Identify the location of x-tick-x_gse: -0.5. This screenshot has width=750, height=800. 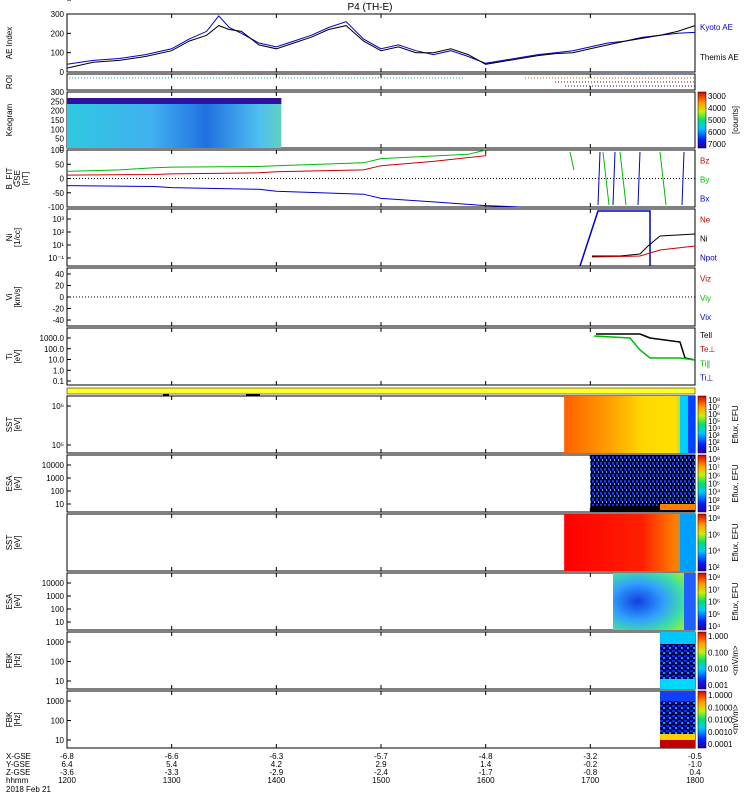
(695, 756).